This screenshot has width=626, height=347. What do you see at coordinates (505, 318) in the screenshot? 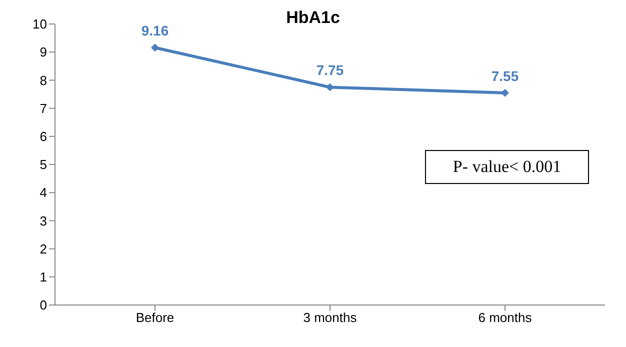
I see `x-tick-label: 6 months` at bounding box center [505, 318].